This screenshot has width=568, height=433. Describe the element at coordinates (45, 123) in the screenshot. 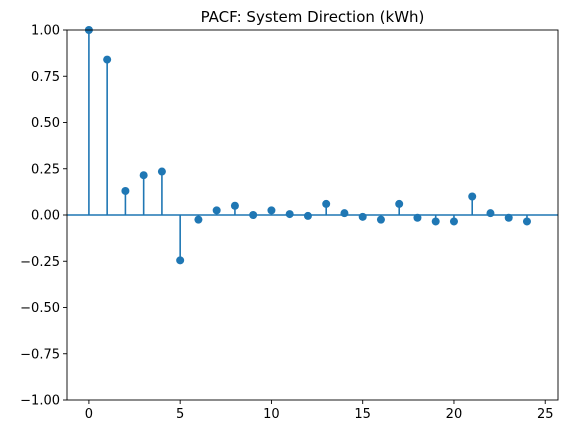

I see `y-tick-label: 0.50` at that location.